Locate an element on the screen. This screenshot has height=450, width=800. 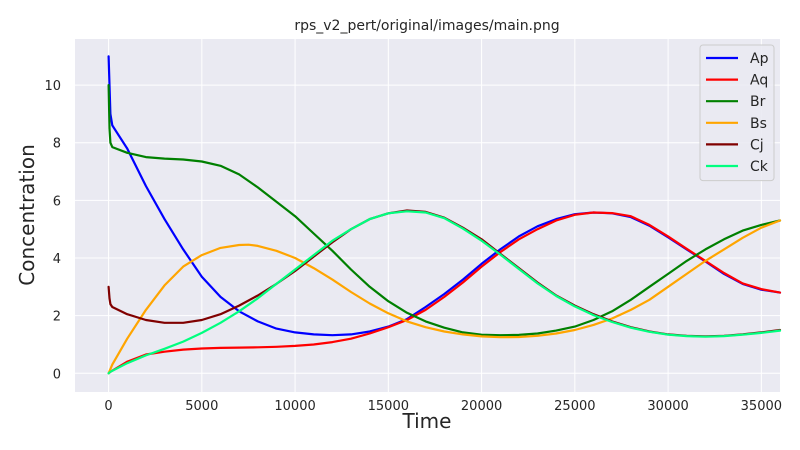
y-tick-label: 6 is located at coordinates (57, 201).